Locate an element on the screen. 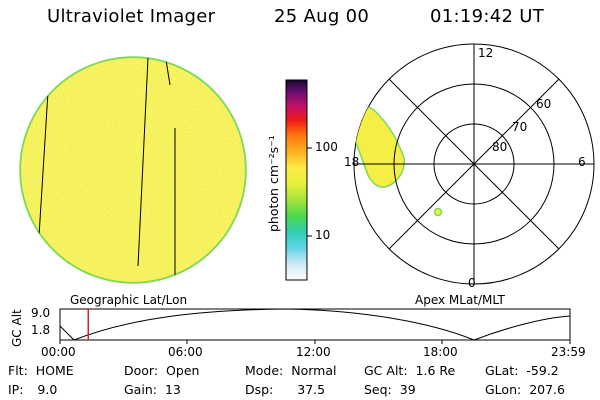 The image size is (600, 400). colorbar is located at coordinates (298, 180).